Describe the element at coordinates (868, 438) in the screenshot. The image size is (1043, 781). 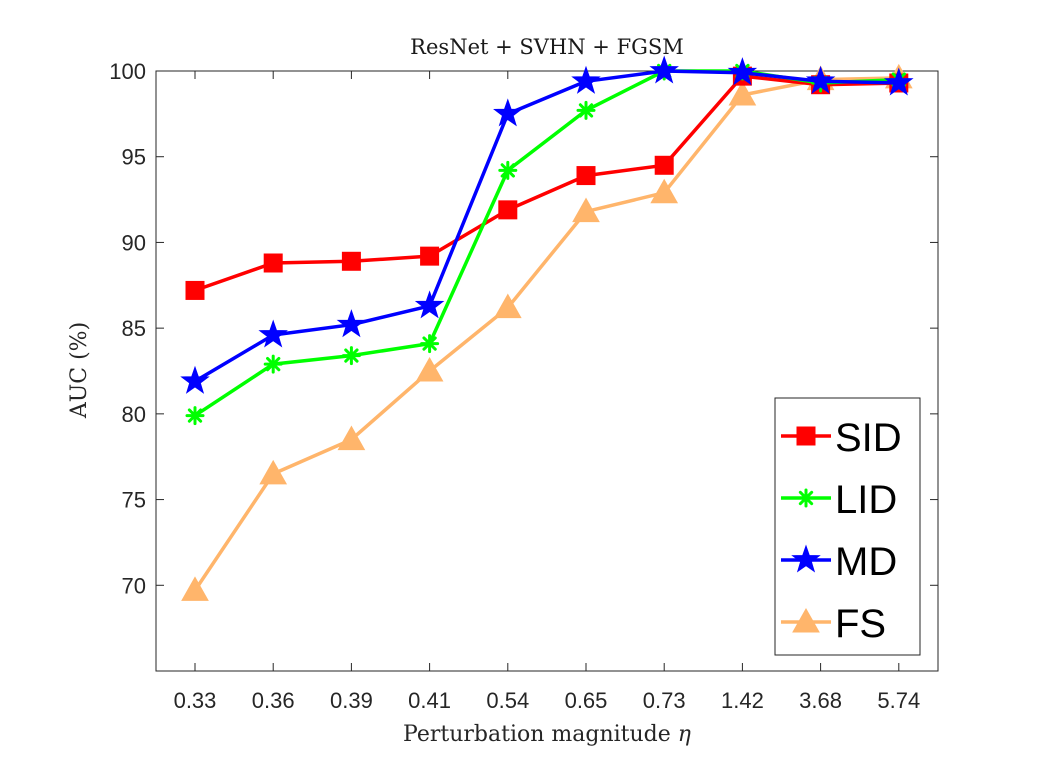
I see `legend-label: SID` at that location.